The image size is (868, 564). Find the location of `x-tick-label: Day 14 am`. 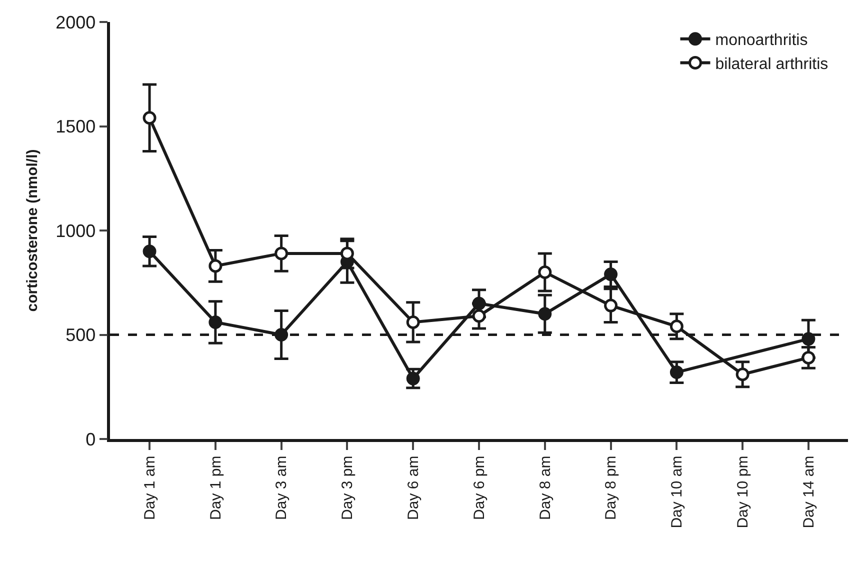

x-tick-label: Day 14 am is located at coordinates (809, 492).